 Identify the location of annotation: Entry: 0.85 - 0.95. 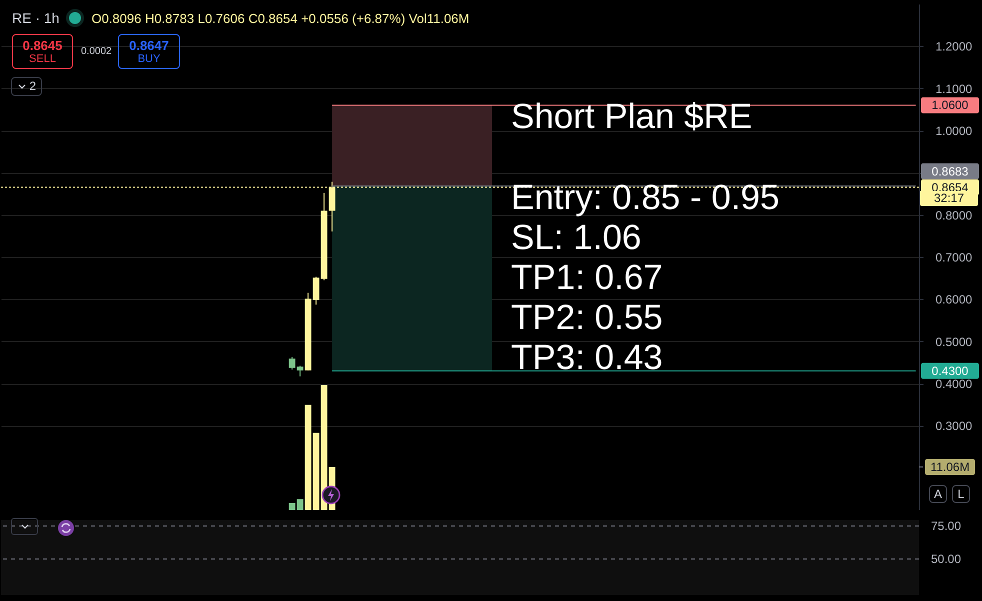
(645, 198).